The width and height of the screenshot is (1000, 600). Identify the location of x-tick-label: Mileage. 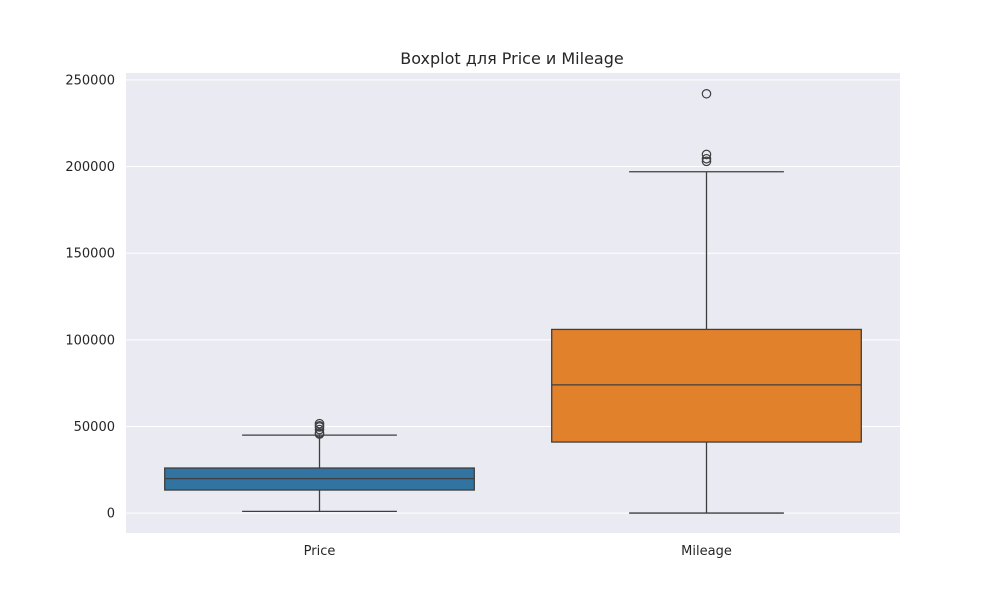
(706, 551).